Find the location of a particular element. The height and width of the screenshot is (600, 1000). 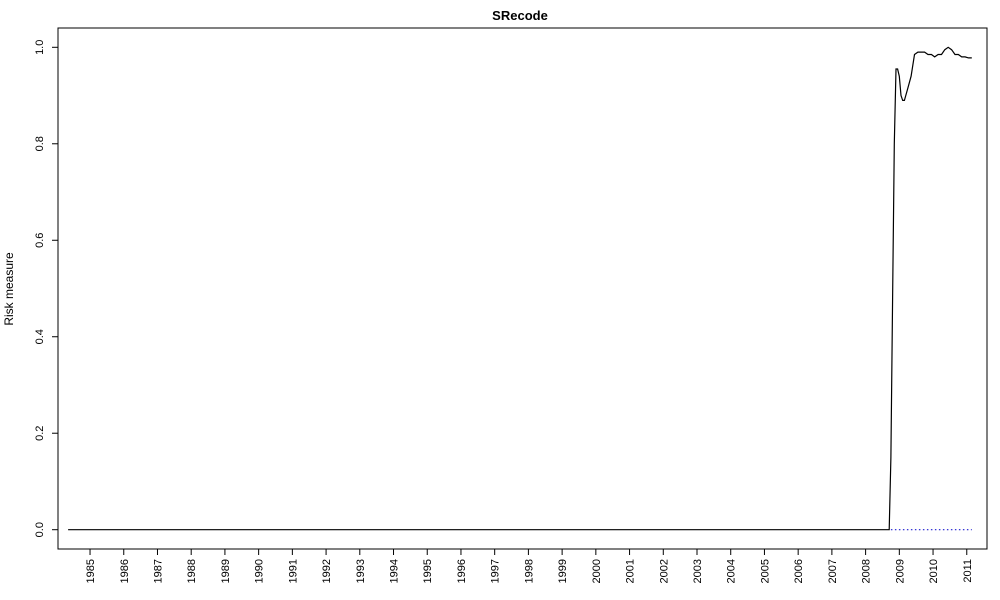

x-tick-label: 2009 is located at coordinates (900, 571).